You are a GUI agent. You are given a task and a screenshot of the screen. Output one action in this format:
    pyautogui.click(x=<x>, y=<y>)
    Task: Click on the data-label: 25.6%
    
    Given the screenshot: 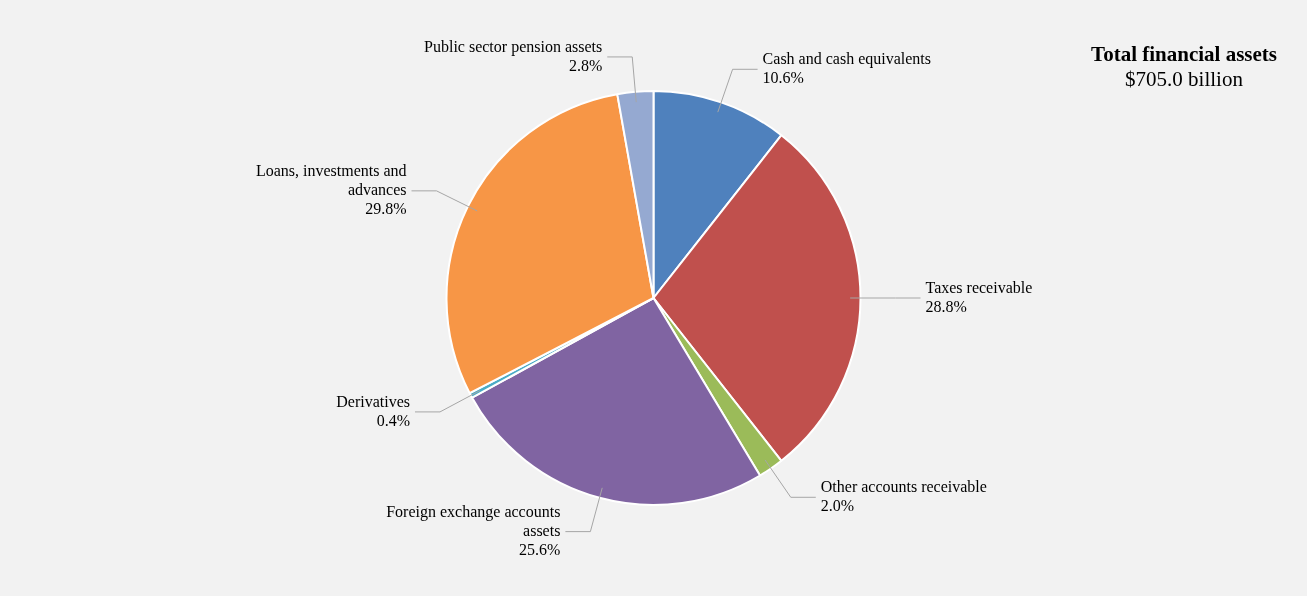 What is the action you would take?
    pyautogui.click(x=540, y=549)
    